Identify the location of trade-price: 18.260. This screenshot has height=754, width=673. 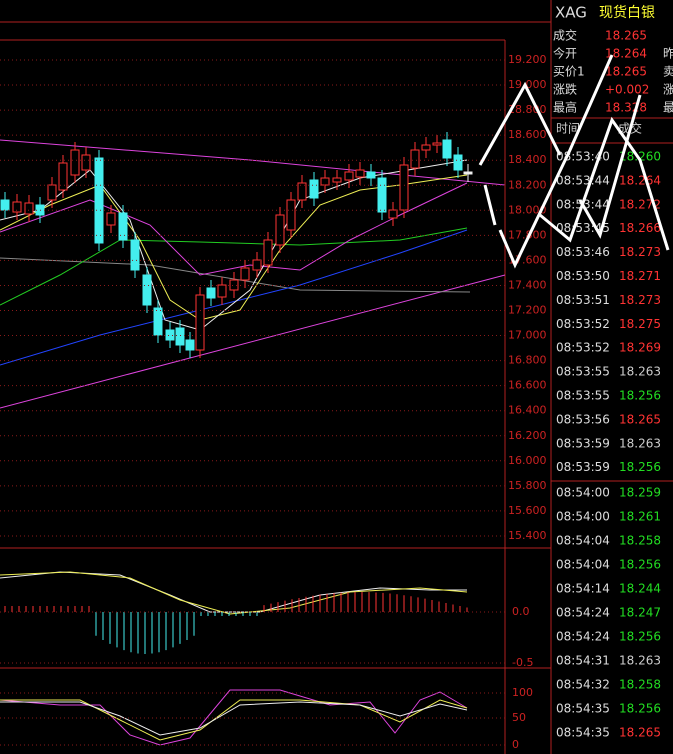
(640, 157).